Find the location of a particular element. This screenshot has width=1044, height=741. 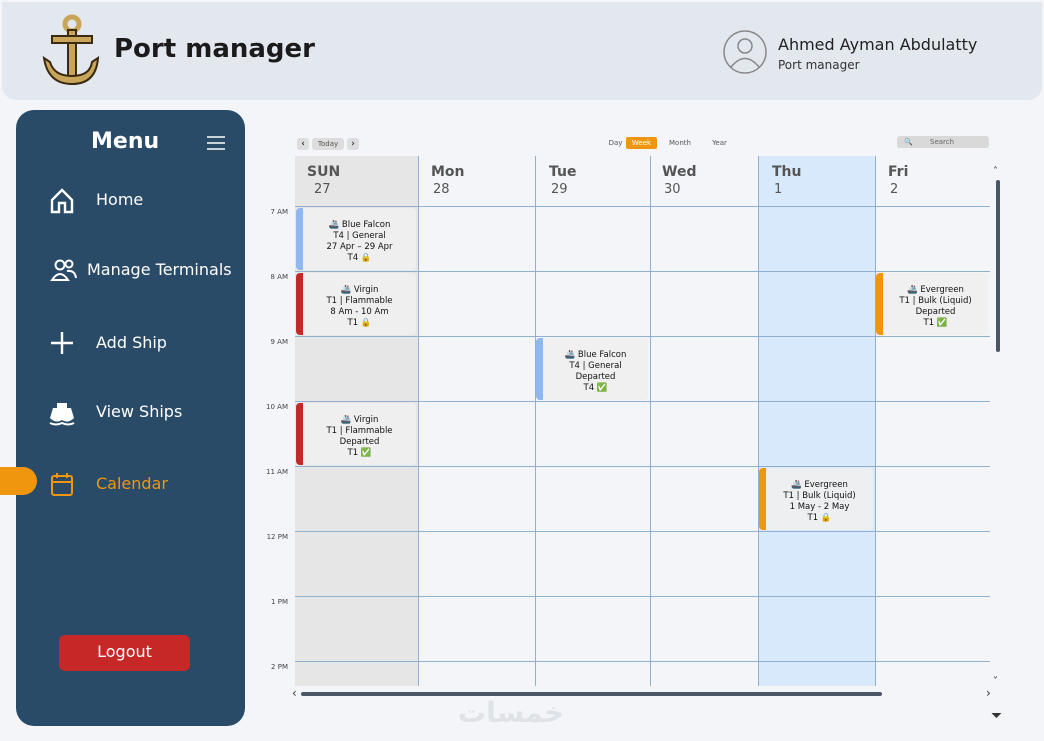

event-line: 8 Am - 10 Am is located at coordinates (359, 312).